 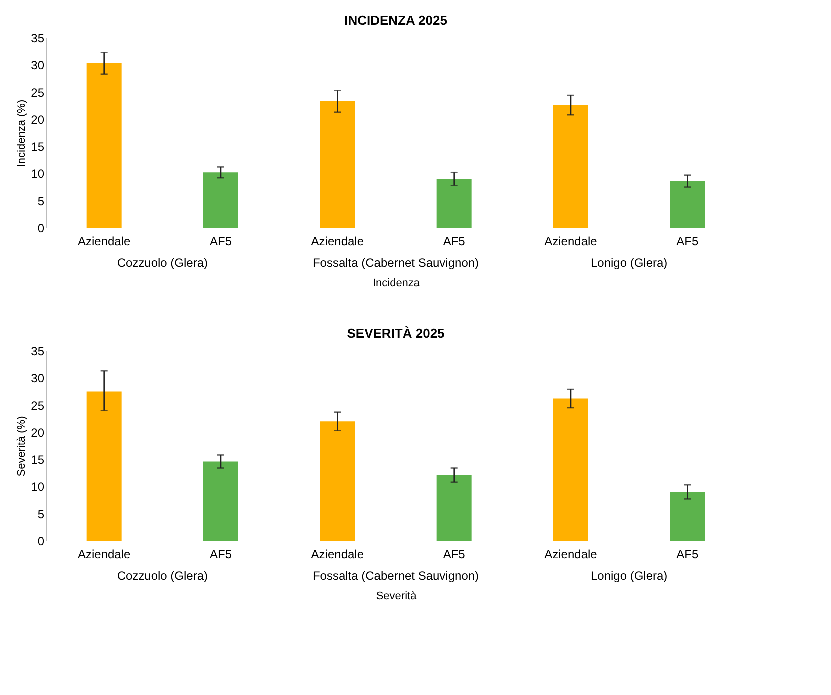 What do you see at coordinates (396, 284) in the screenshot?
I see `x-axis-title: Incidenza` at bounding box center [396, 284].